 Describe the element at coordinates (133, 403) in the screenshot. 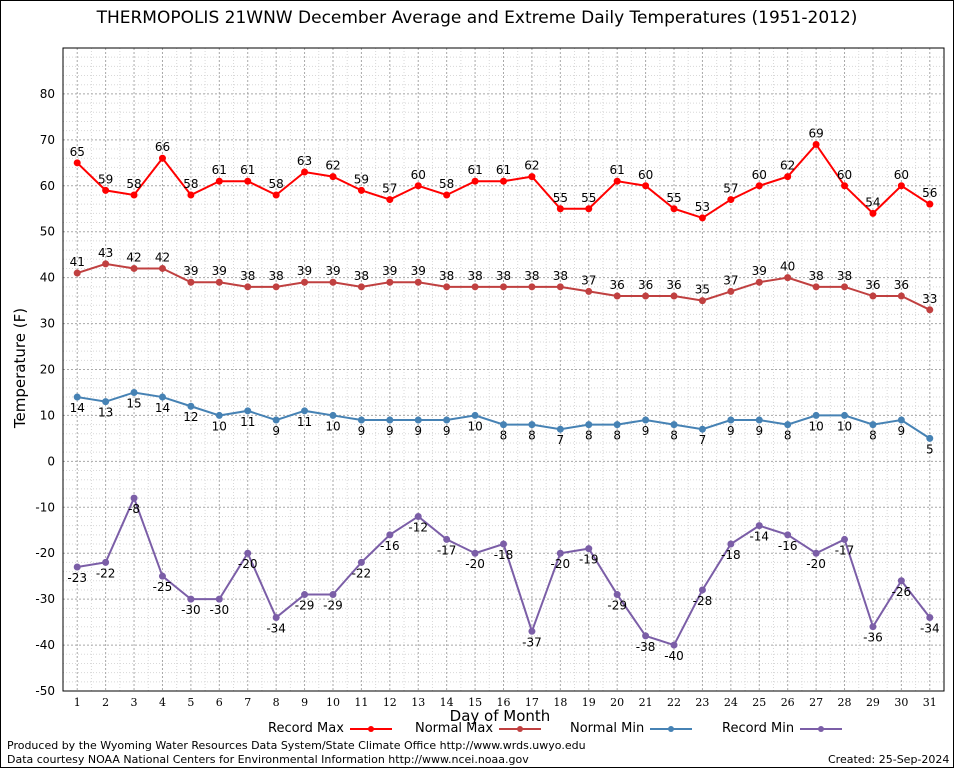

I see `data-label: 15` at that location.